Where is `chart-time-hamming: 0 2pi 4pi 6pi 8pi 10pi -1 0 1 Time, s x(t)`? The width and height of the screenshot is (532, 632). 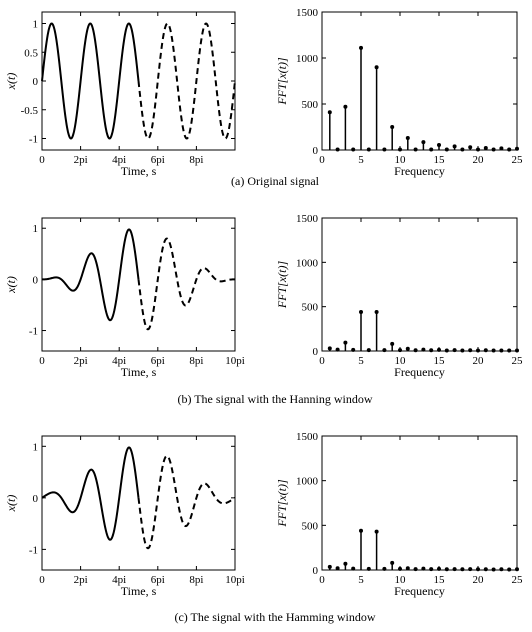
chart-time-hamming: 0 2pi 4pi 6pi 8pi 10pi -1 0 1 Time, s x(t) is located at coordinates (124, 516).